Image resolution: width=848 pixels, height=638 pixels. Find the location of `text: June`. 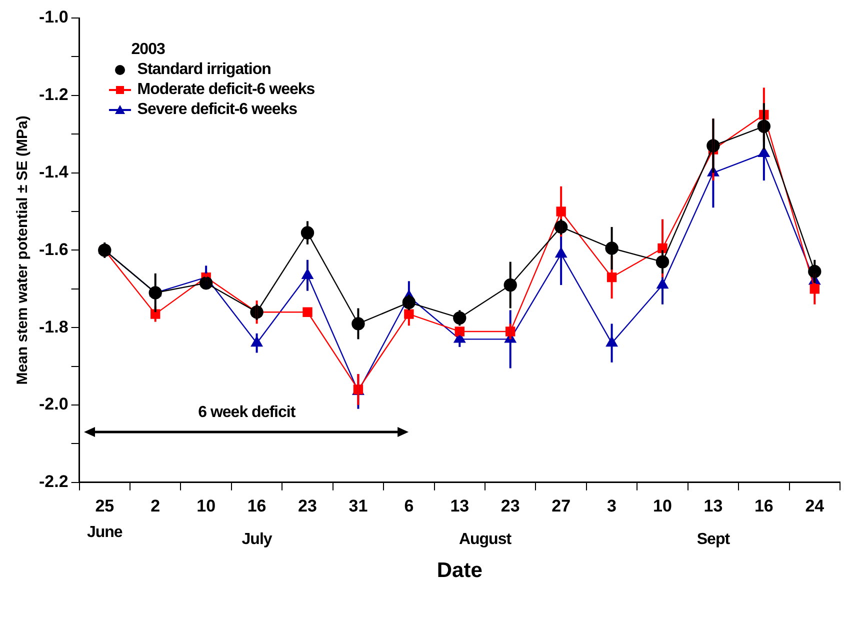

text: June is located at coordinates (104, 533).